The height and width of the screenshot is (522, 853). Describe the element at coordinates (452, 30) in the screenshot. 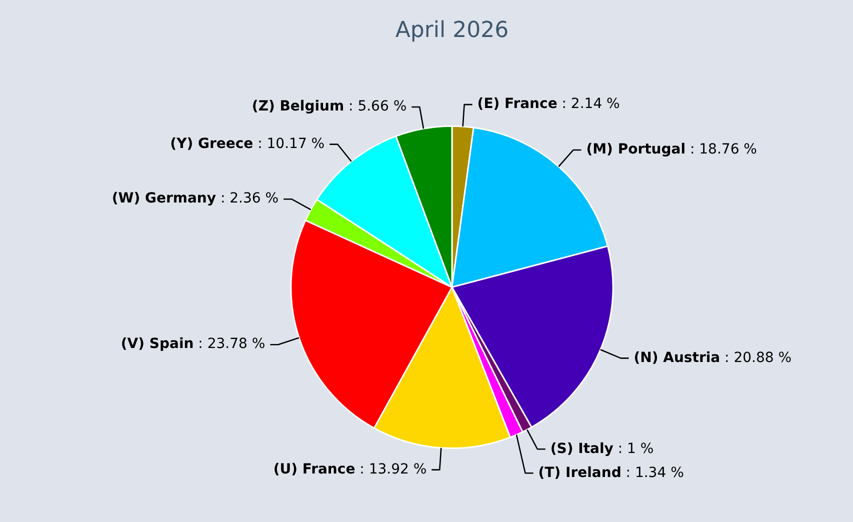

I see `chart-title: April 2026` at that location.